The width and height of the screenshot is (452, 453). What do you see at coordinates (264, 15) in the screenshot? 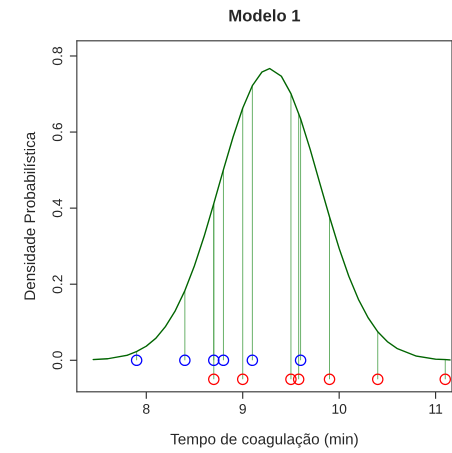
I see `chart-title: Modelo 1` at bounding box center [264, 15].